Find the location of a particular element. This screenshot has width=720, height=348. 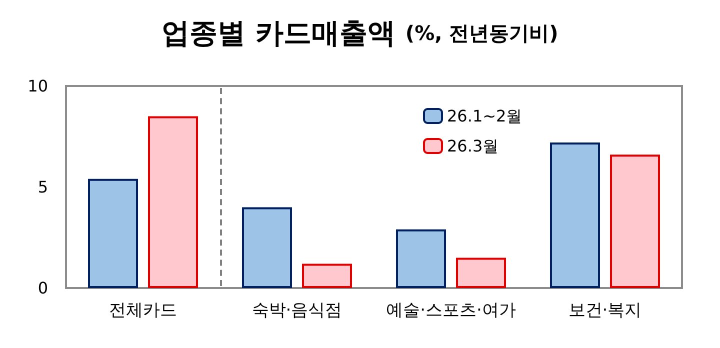

y-tick-label: 0 is located at coordinates (43, 288).